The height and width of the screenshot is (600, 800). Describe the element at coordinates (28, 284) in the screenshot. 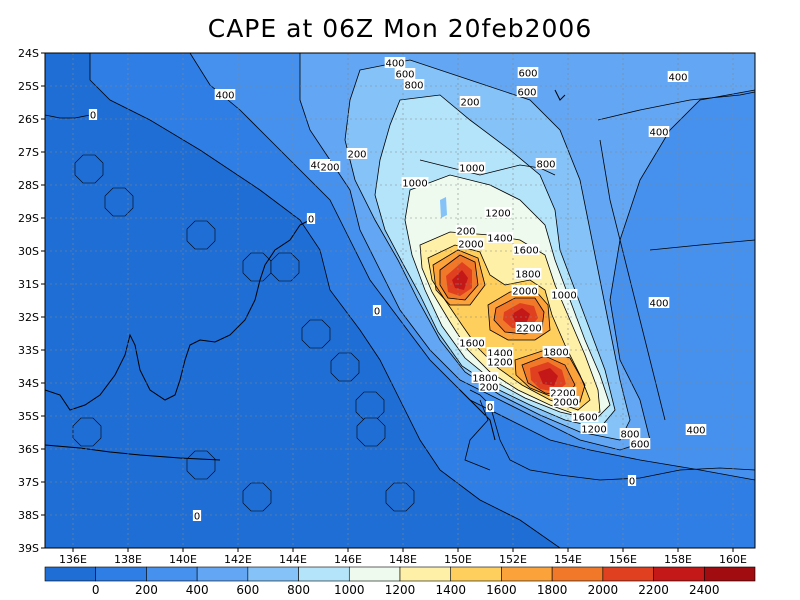

I see `lat-tick-label: 31S` at that location.